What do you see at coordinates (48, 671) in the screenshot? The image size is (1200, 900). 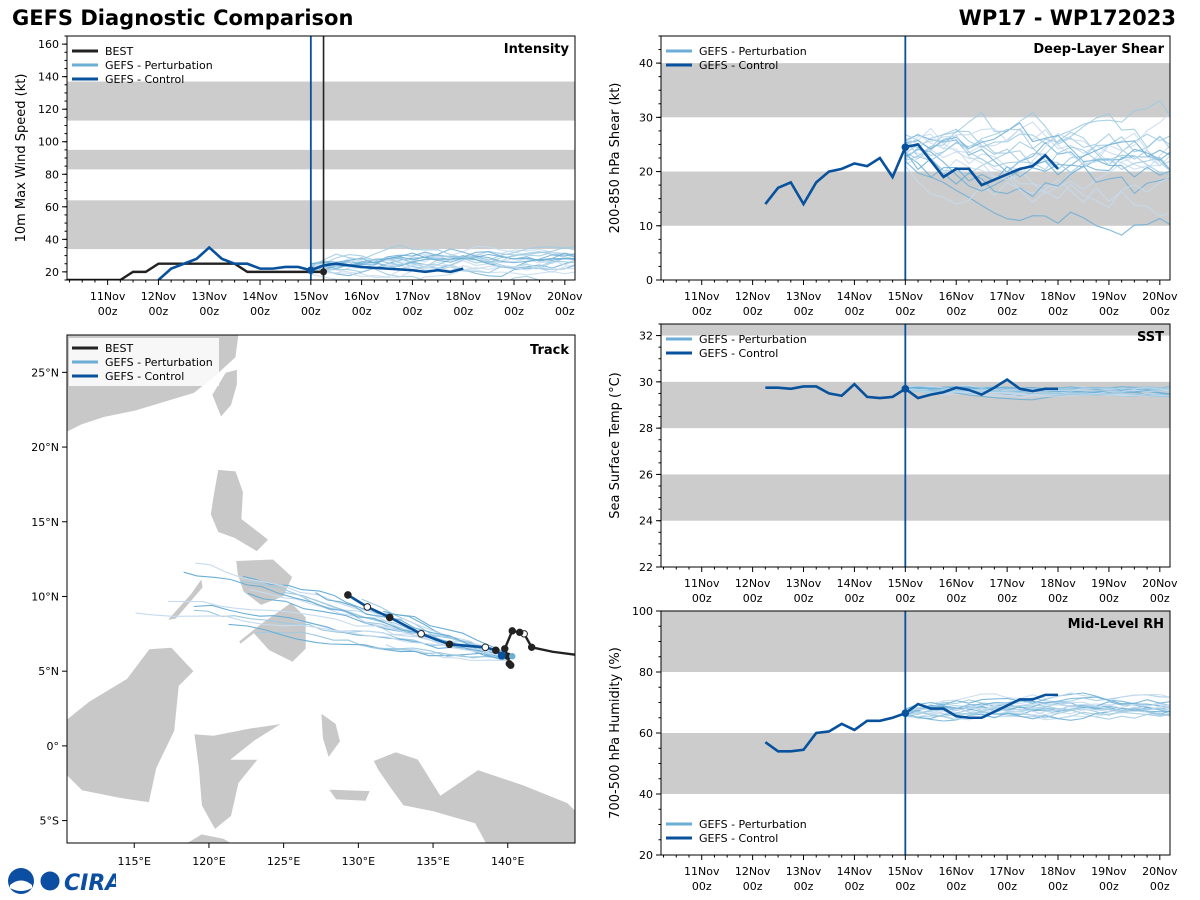 I see `lat-tick-label: 5°N` at bounding box center [48, 671].